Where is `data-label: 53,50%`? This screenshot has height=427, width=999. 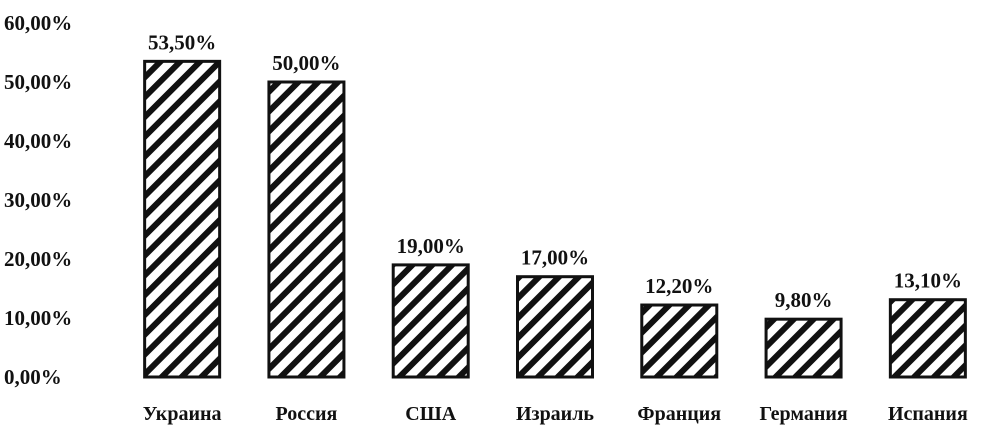
data-label: 53,50% is located at coordinates (182, 42).